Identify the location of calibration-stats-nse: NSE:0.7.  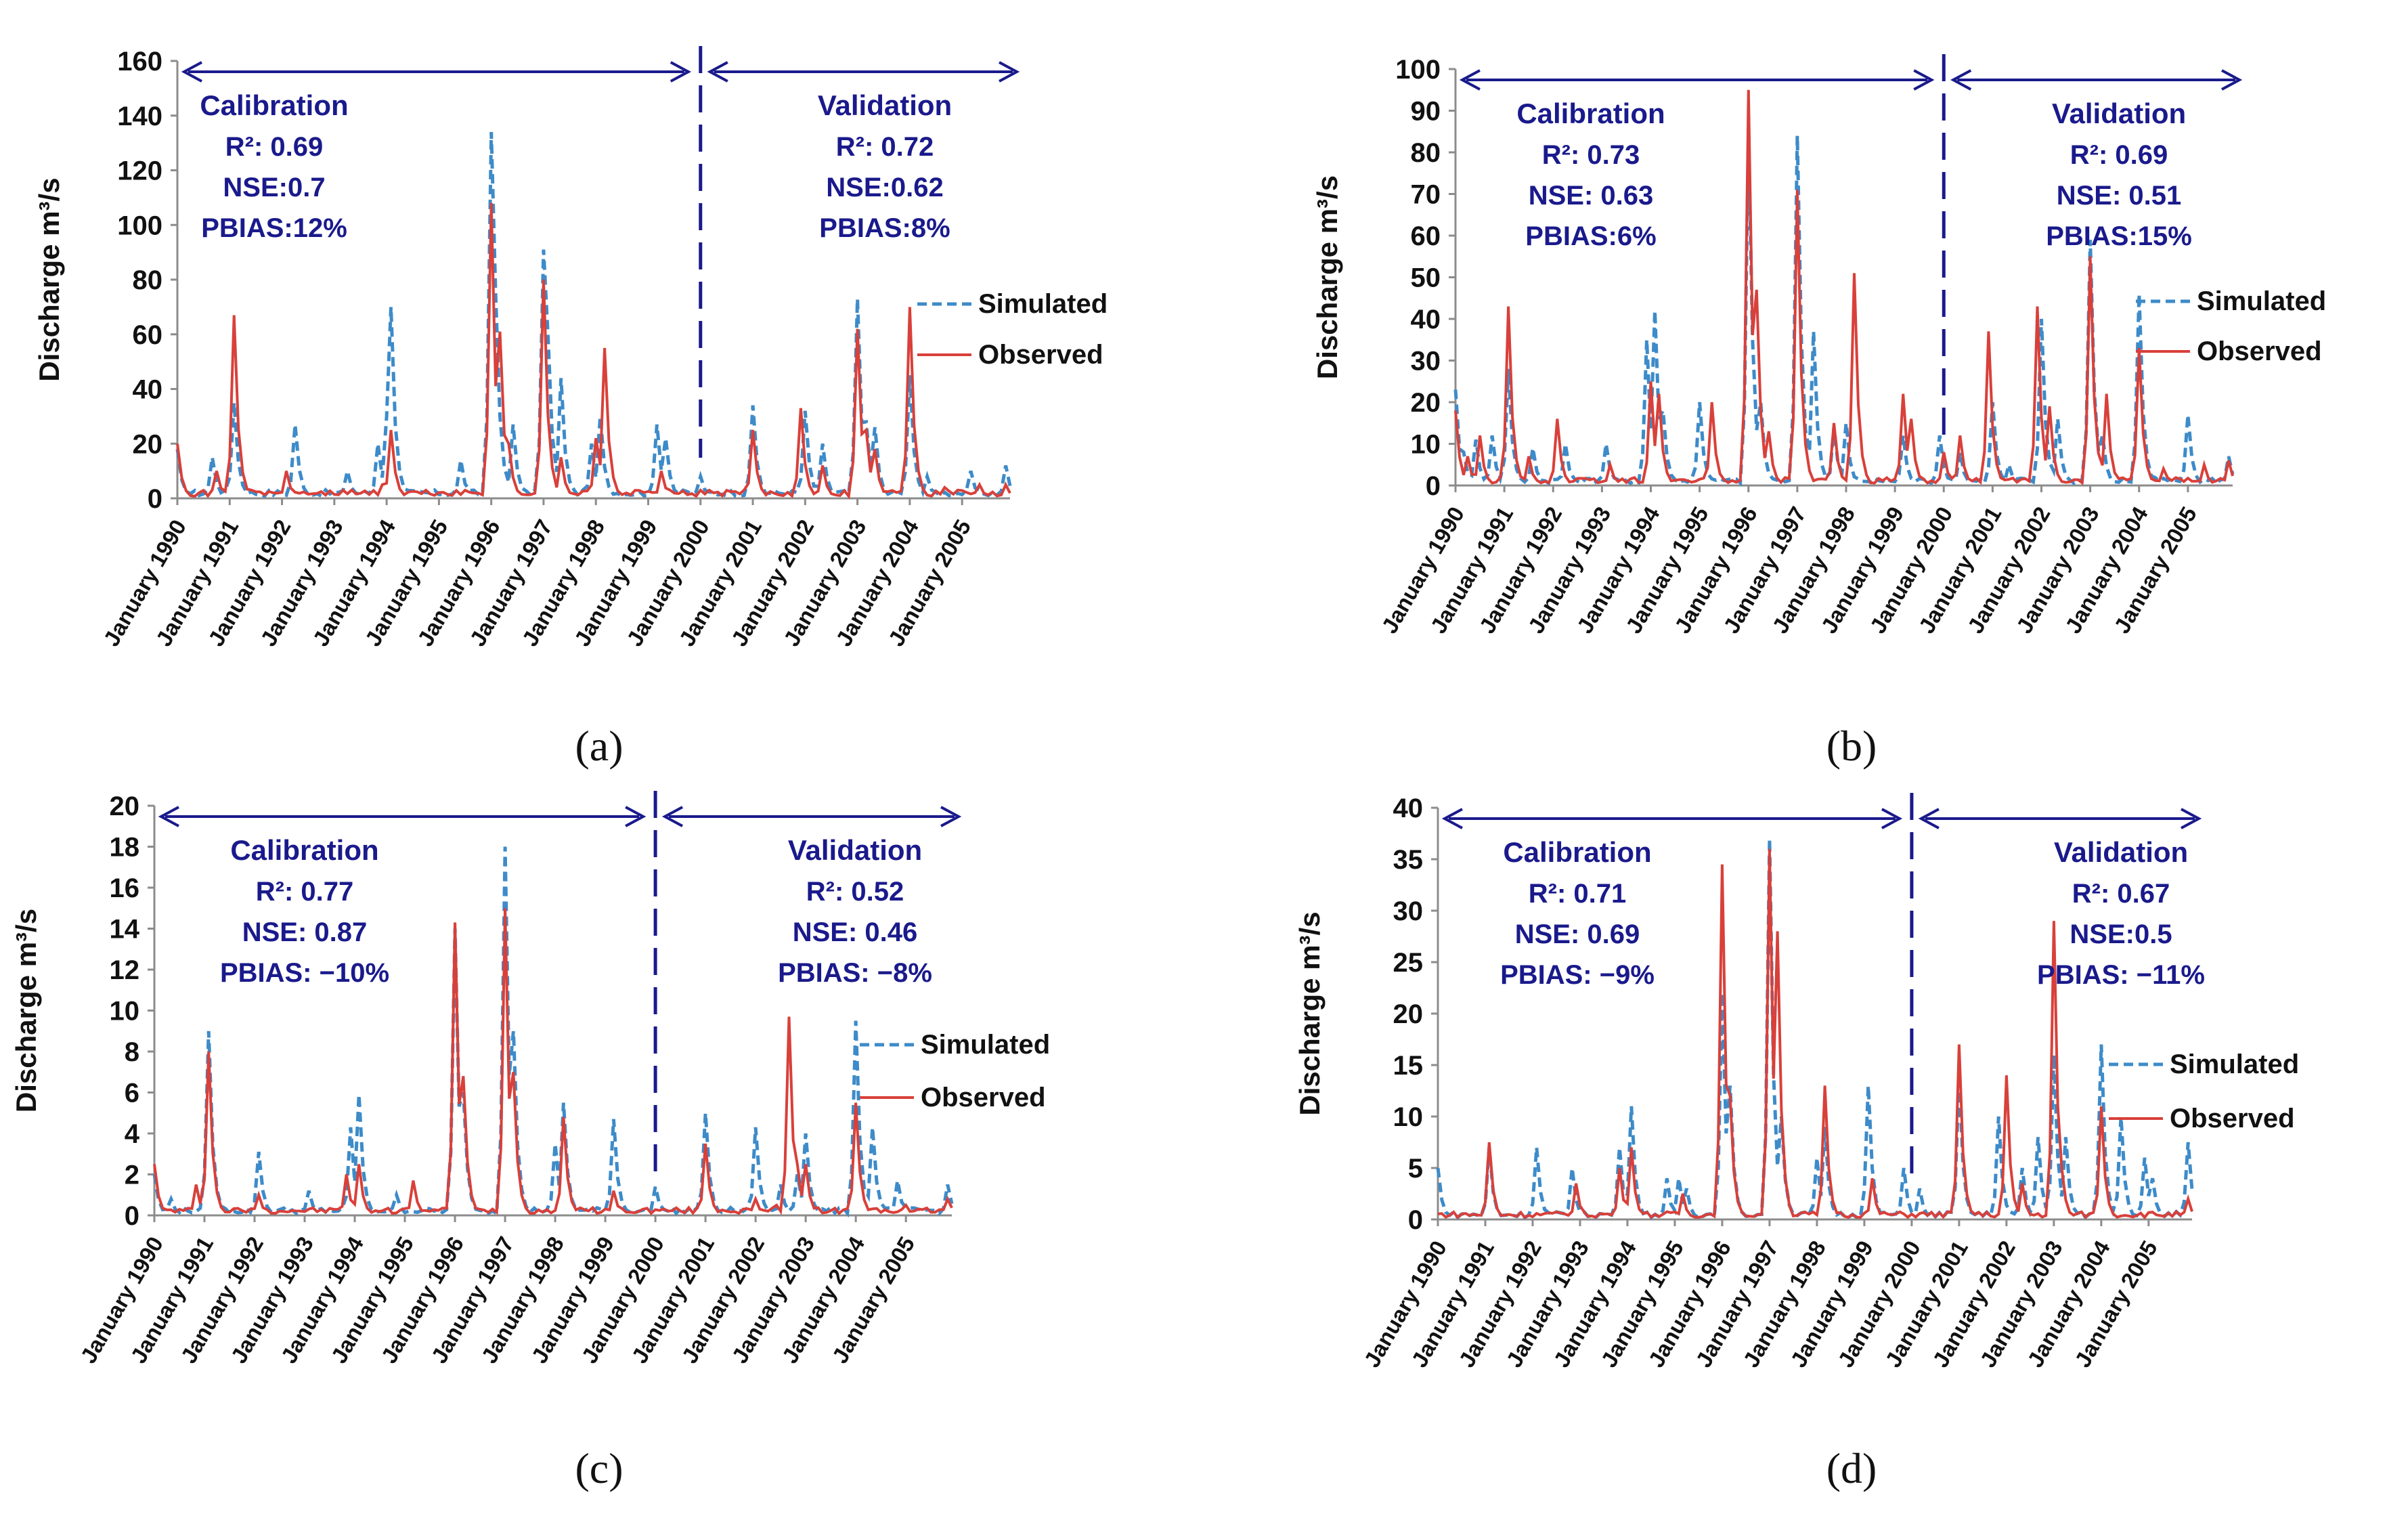
(274, 188).